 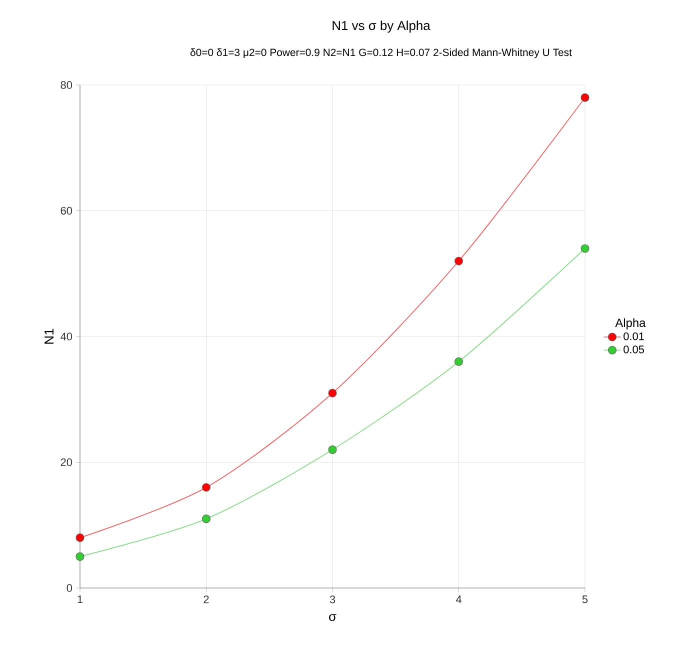 I want to click on y-tick-label: 20, so click(x=66, y=462).